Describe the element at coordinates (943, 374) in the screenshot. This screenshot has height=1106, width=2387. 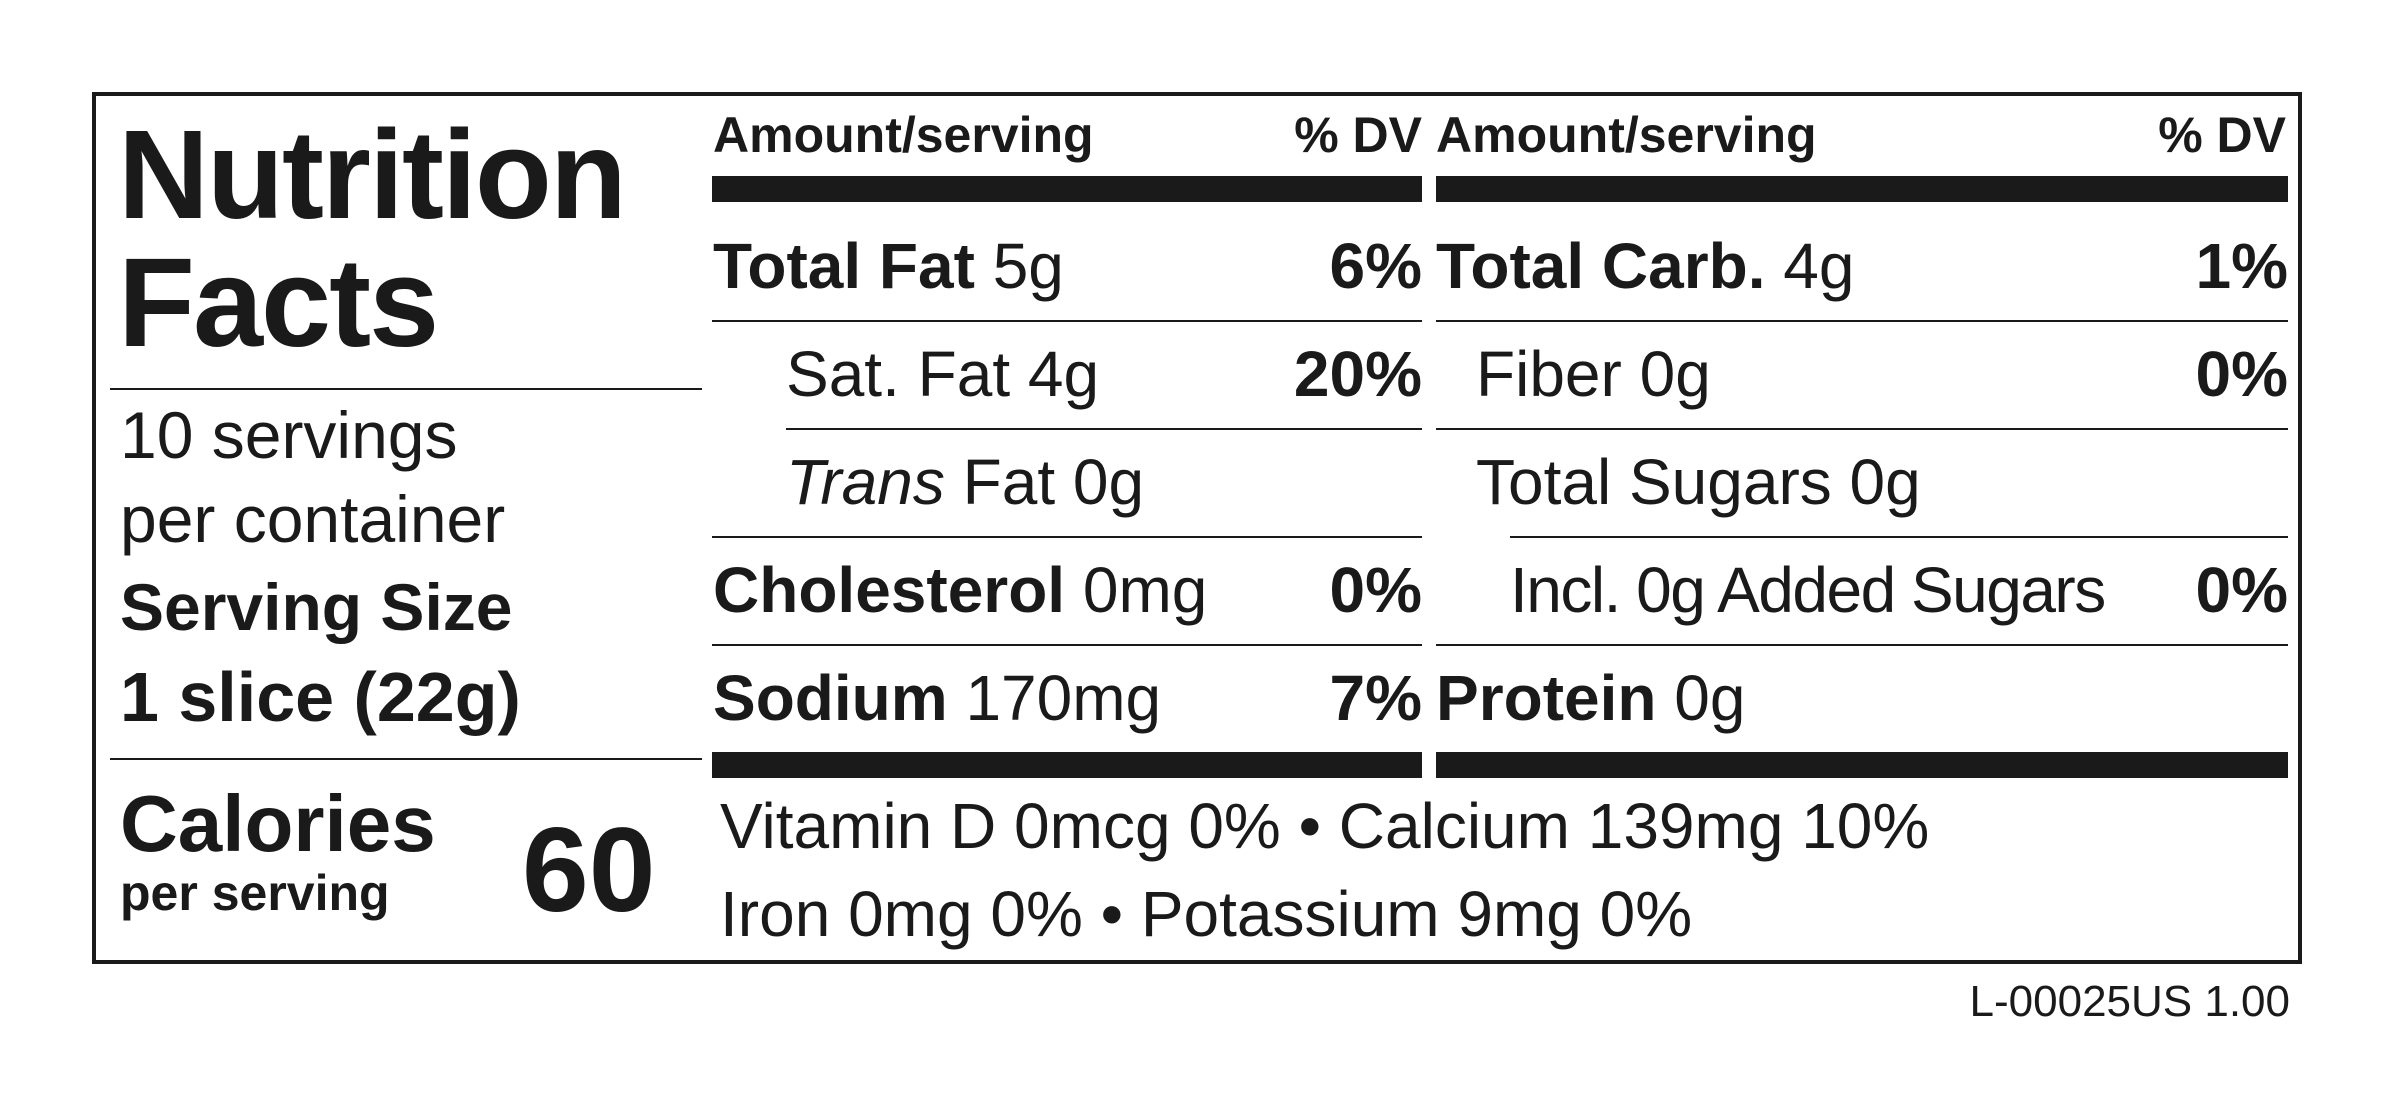
I see `sat-fat-label: Sat. Fat 4g` at that location.